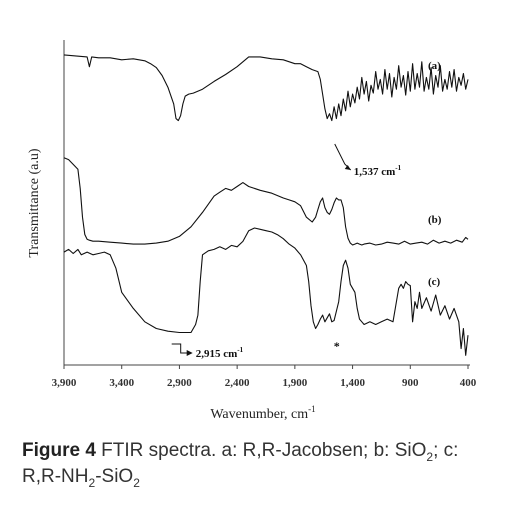 The image size is (514, 512). What do you see at coordinates (434, 282) in the screenshot?
I see `series-label: (c)` at bounding box center [434, 282].